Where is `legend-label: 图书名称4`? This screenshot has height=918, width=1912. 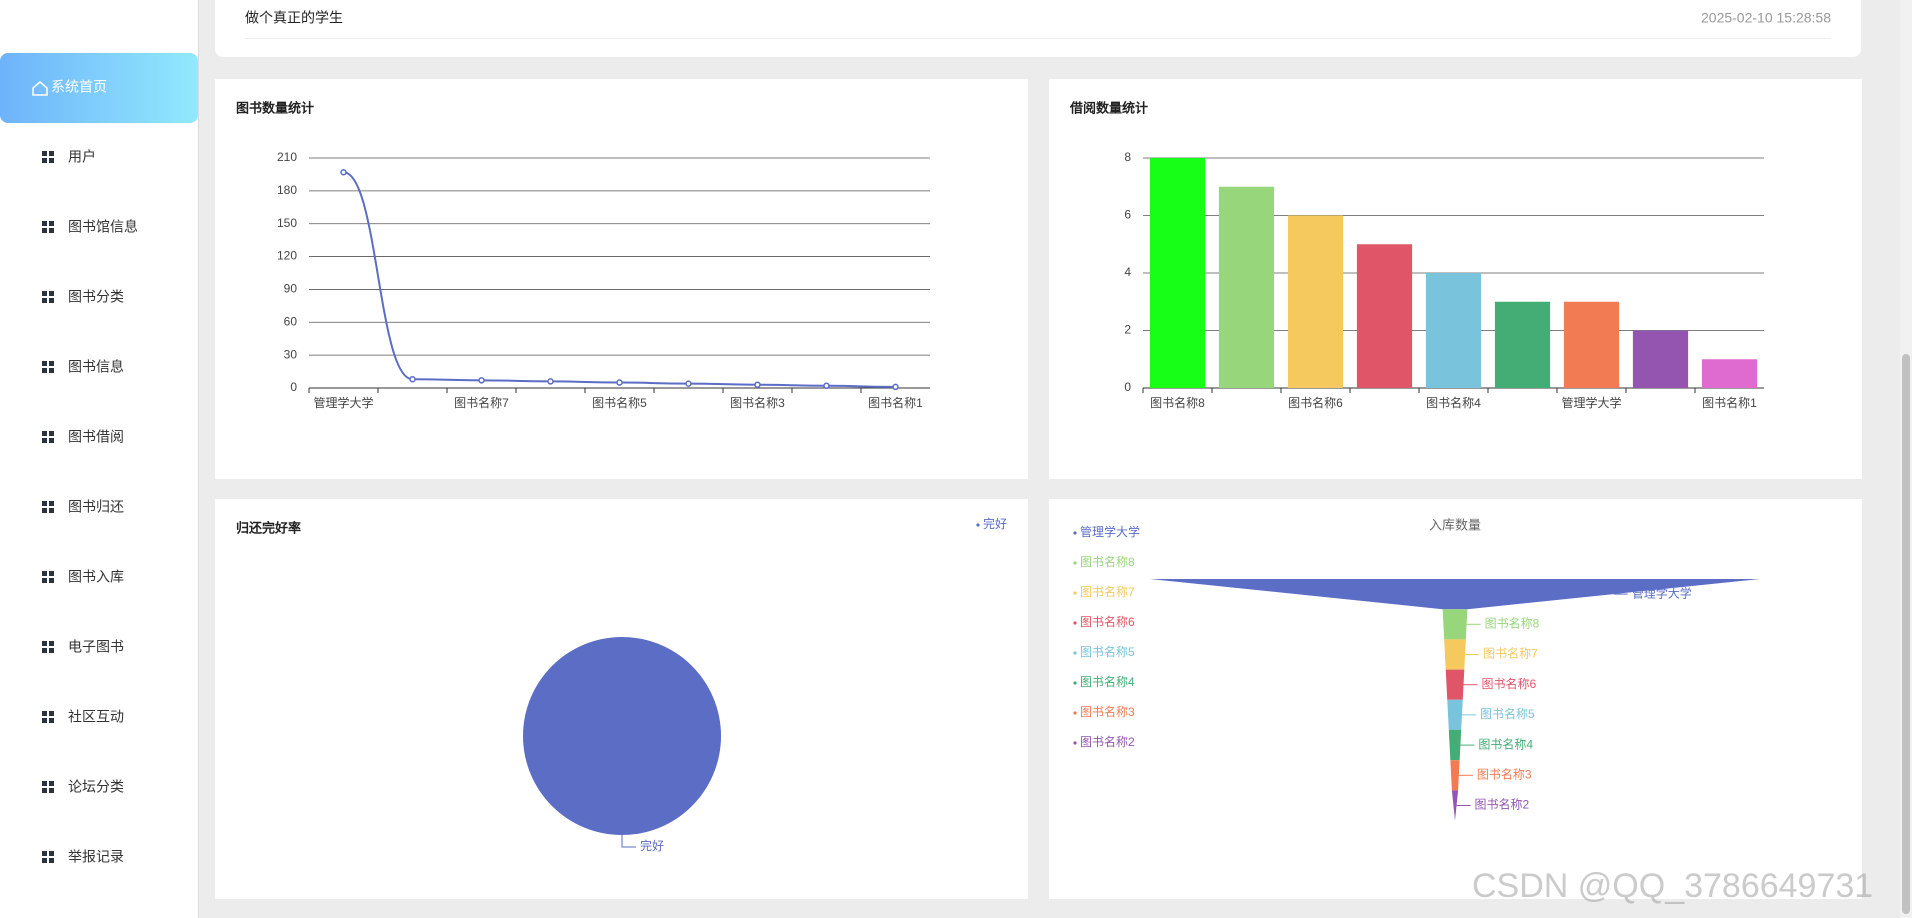 legend-label: 图书名称4 is located at coordinates (1107, 681).